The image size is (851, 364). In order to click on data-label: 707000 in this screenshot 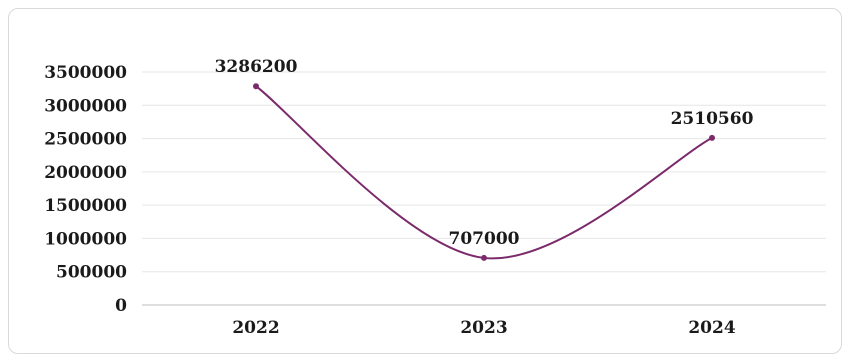, I will do `click(484, 239)`.